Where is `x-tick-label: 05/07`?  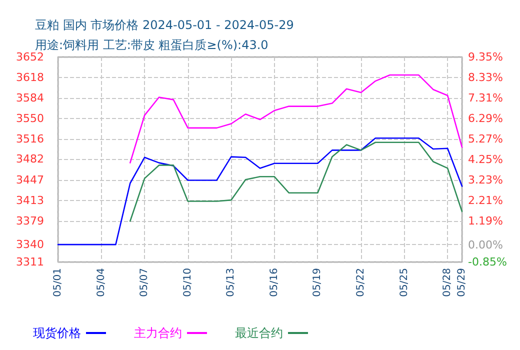
x-tick-label: 05/07 is located at coordinates (144, 282).